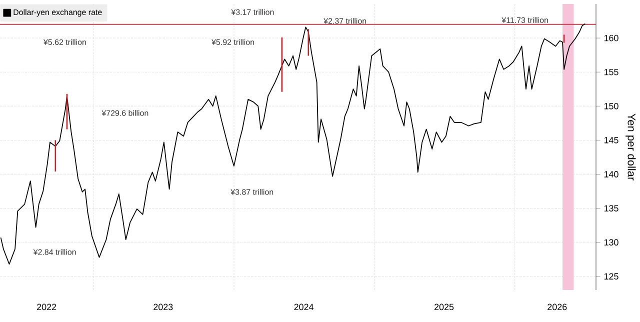 This screenshot has height=322, width=640. Describe the element at coordinates (611, 242) in the screenshot. I see `y-tick-label: 130` at that location.